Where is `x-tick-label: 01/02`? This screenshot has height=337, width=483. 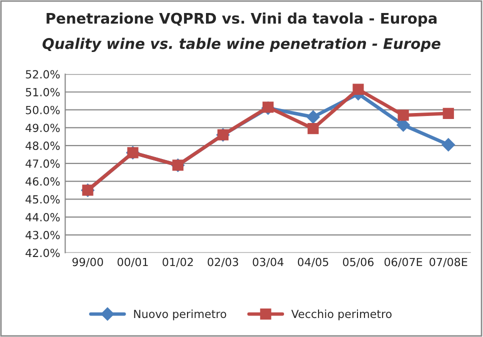 x-tick-label: 01/02 is located at coordinates (177, 263).